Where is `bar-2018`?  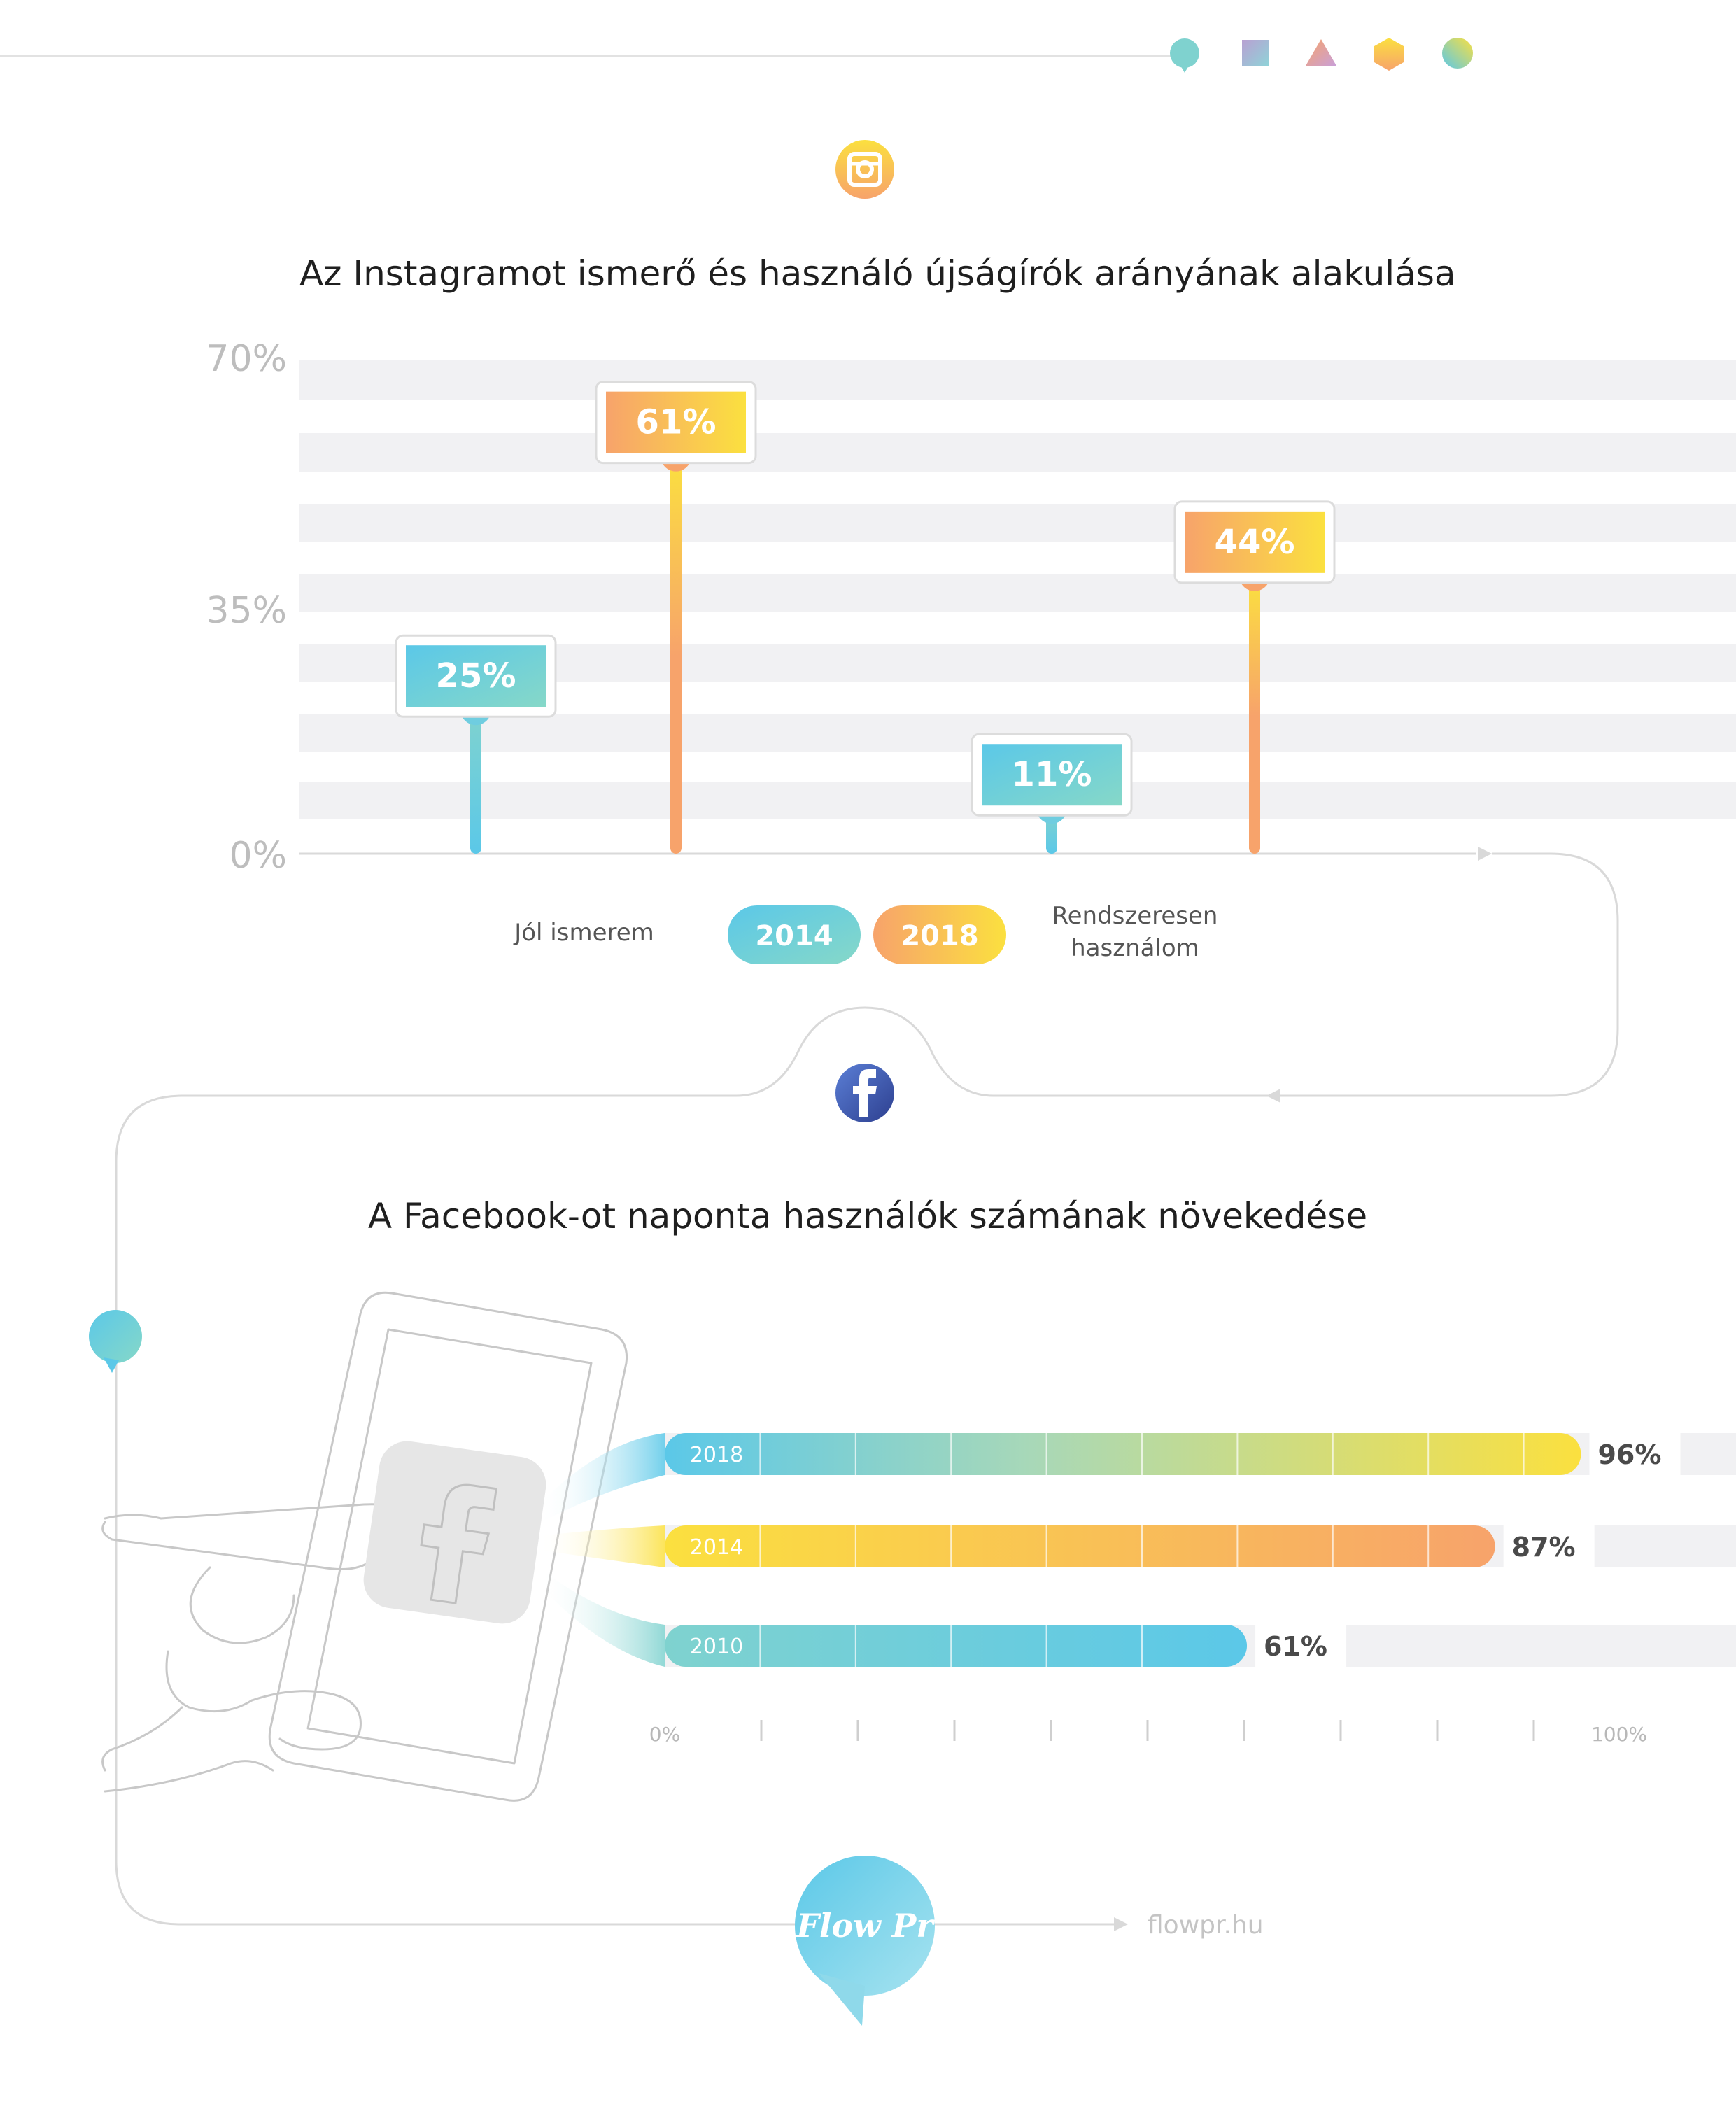
bar-2018 is located at coordinates (1123, 1454).